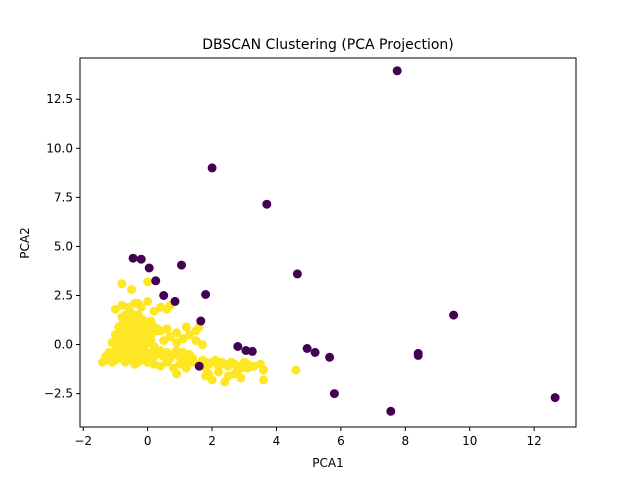 The width and height of the screenshot is (640, 480). What do you see at coordinates (308, 437) in the screenshot?
I see `x-axis: −2 0 2 4 6 8 10 12` at bounding box center [308, 437].